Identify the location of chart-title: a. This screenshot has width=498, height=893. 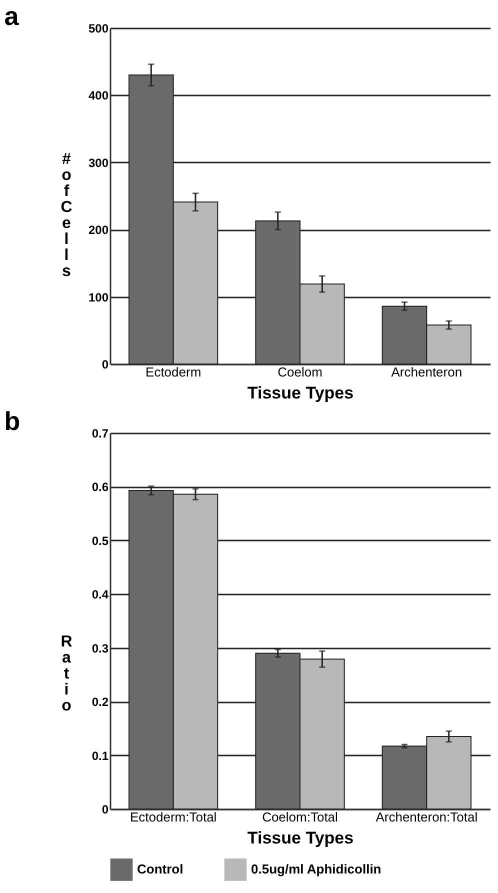
(12, 16).